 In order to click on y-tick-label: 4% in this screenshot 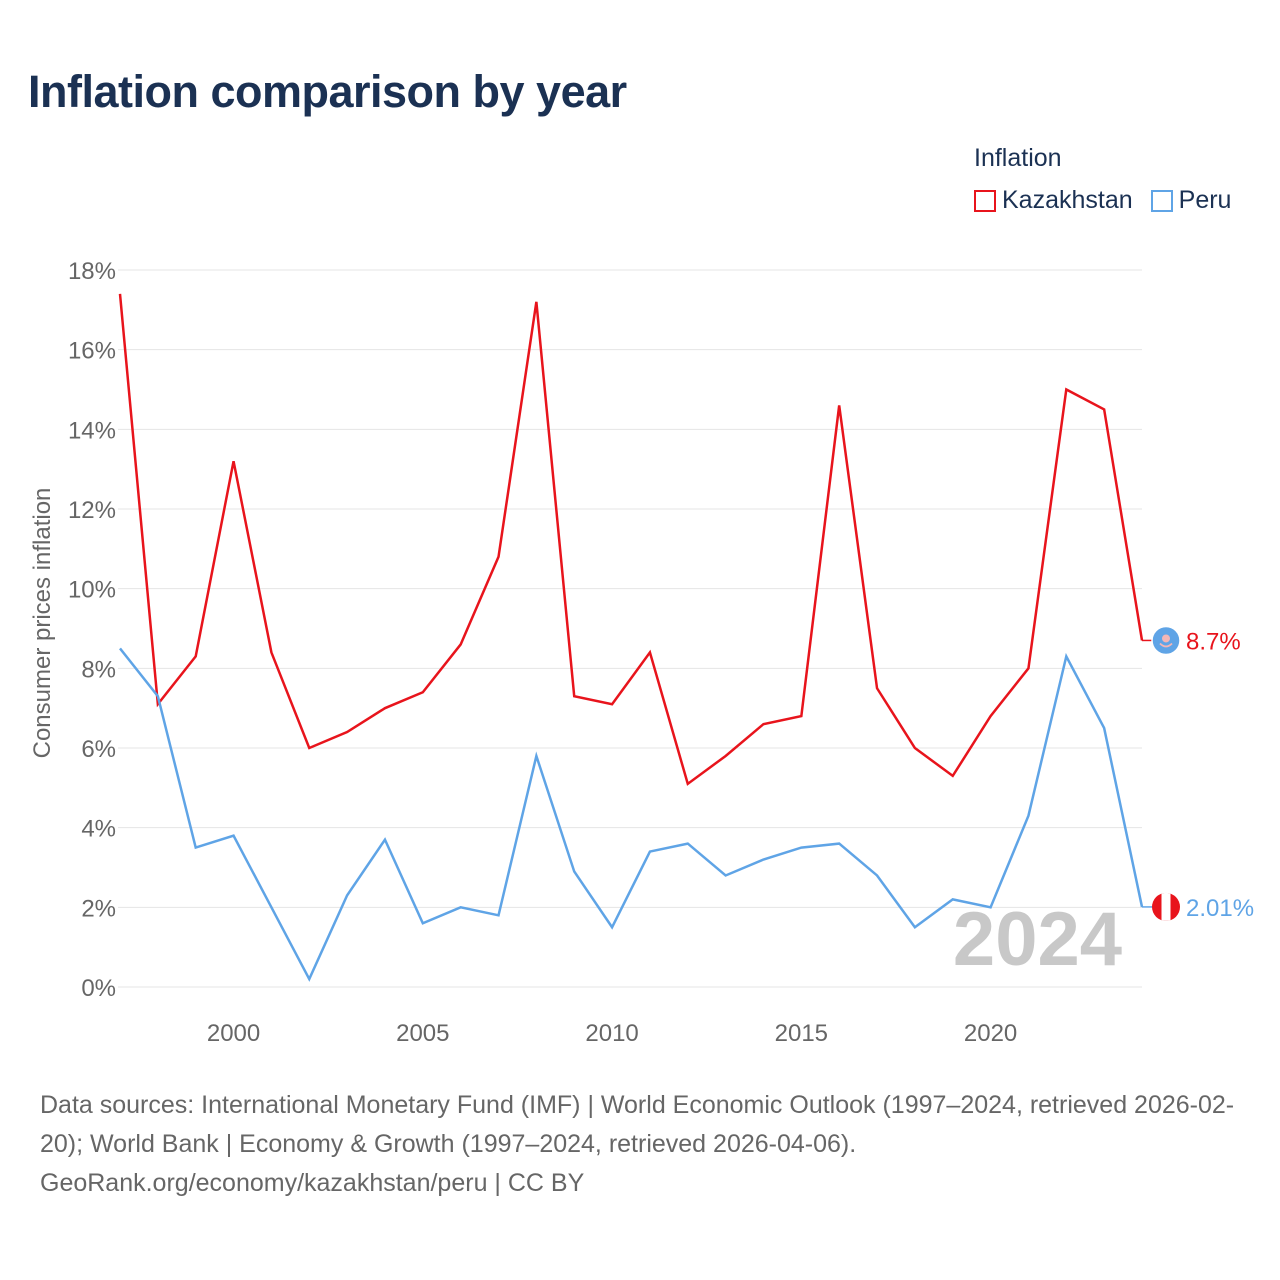, I will do `click(98, 829)`.